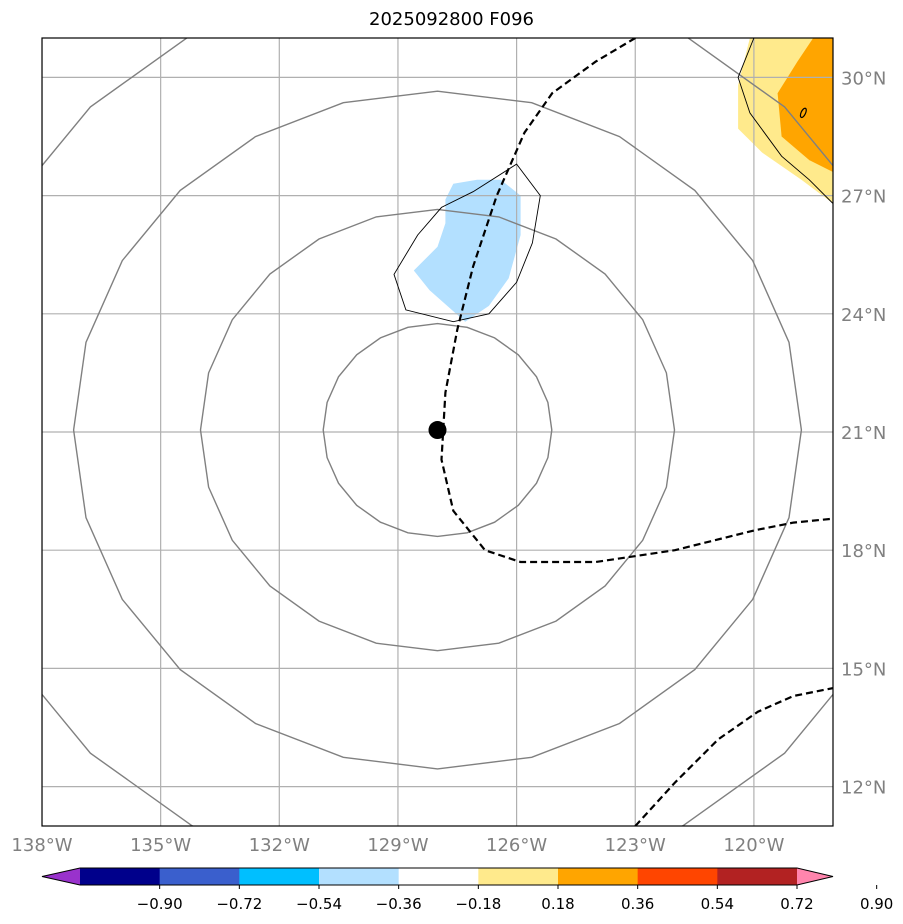 The image size is (903, 924). I want to click on lon-tick-label: 120°W, so click(753, 845).